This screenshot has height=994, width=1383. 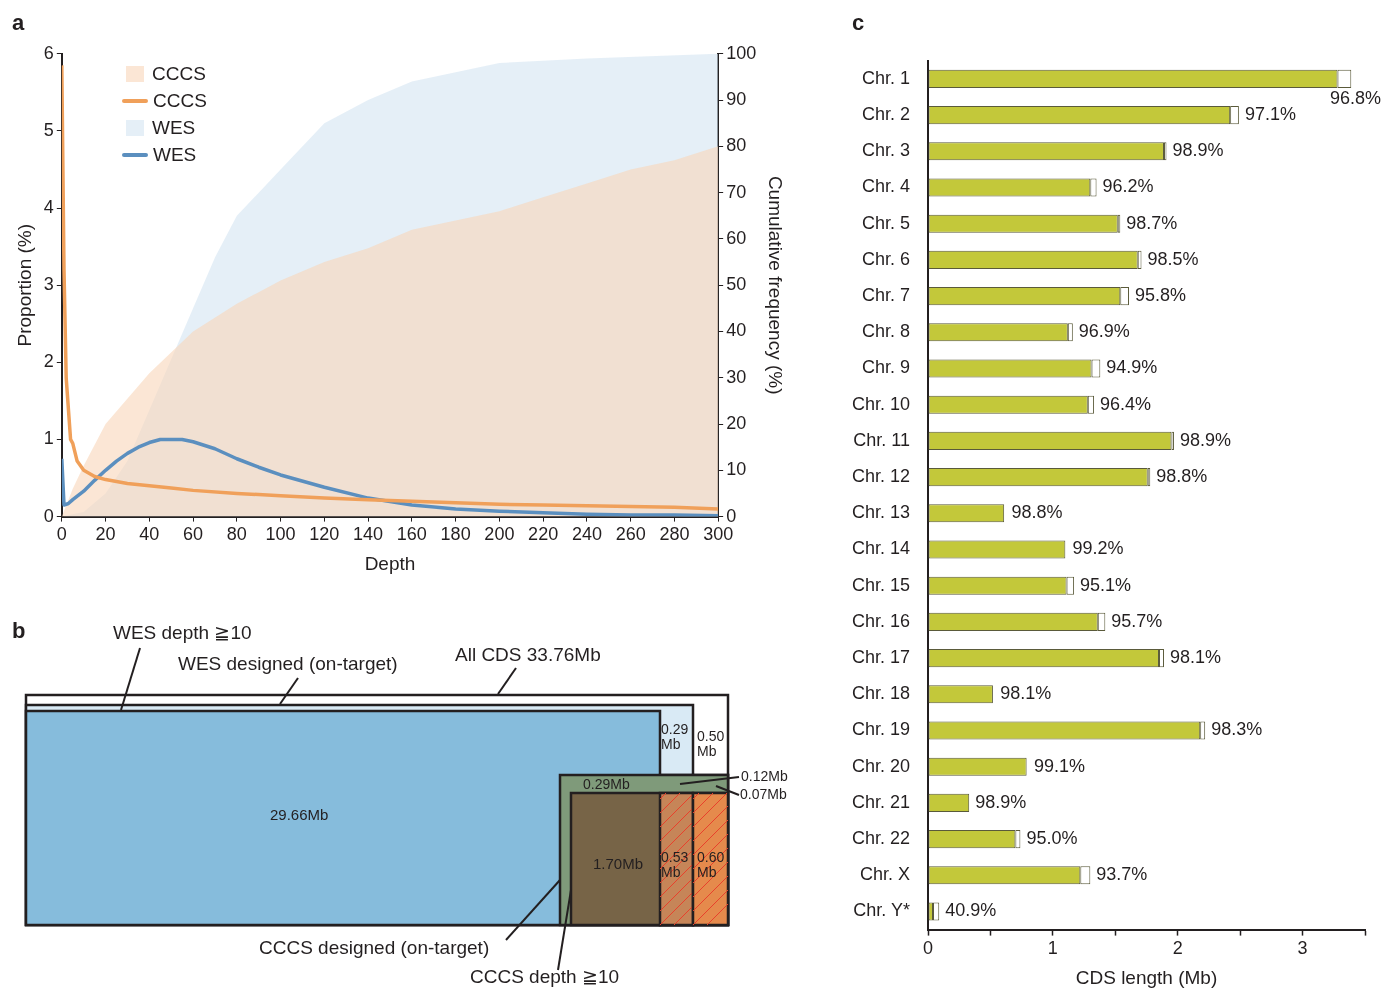 I want to click on x-tick-label: 120, so click(x=324, y=534).